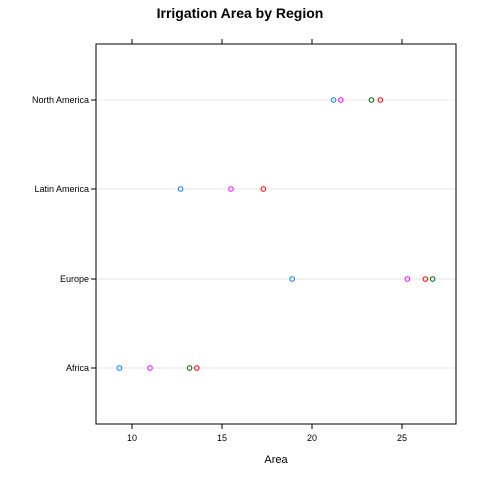  I want to click on x-axis-label: Area, so click(276, 460).